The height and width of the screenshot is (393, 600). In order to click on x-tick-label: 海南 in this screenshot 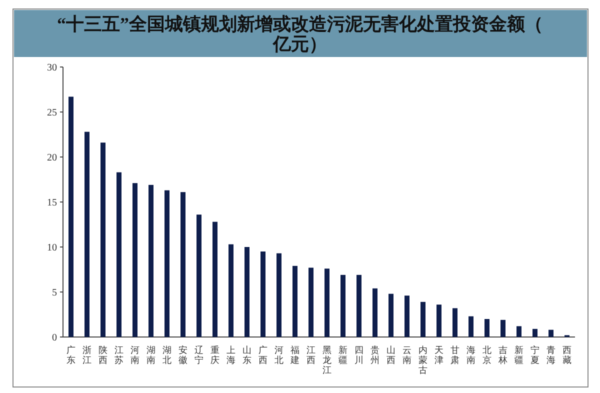, I will do `click(471, 355)`.